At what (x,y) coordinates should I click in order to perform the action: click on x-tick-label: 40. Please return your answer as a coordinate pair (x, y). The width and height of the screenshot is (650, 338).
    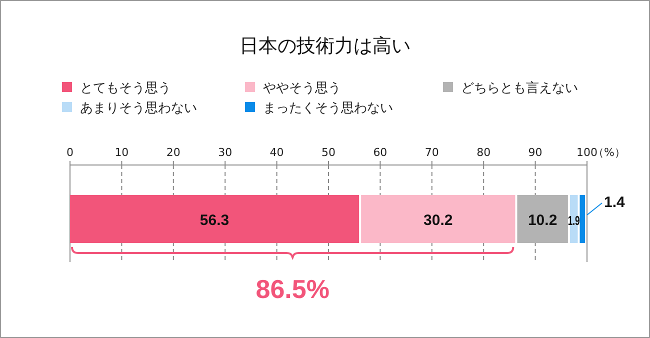
    Looking at the image, I should click on (277, 152).